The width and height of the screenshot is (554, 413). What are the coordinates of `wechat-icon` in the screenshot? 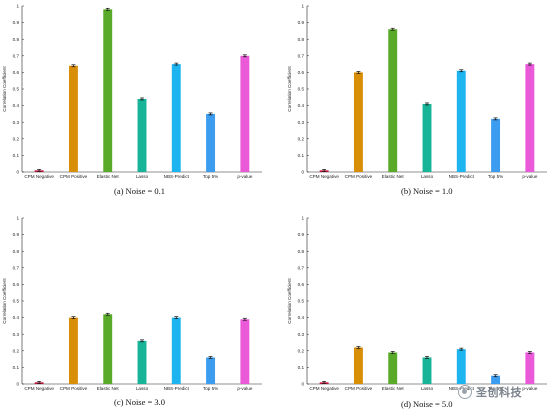 It's located at (465, 392).